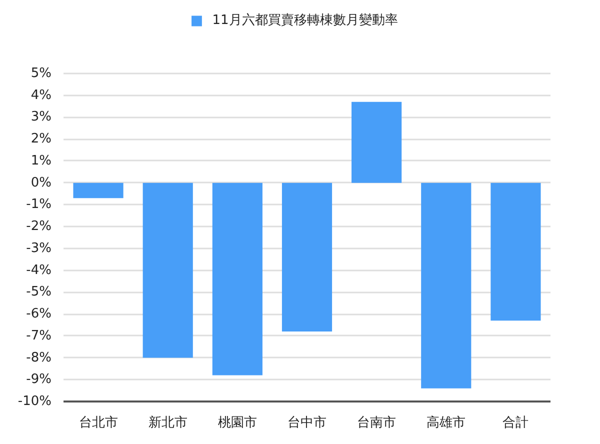 The width and height of the screenshot is (600, 444). I want to click on x-tick-label: 新北市, so click(168, 423).